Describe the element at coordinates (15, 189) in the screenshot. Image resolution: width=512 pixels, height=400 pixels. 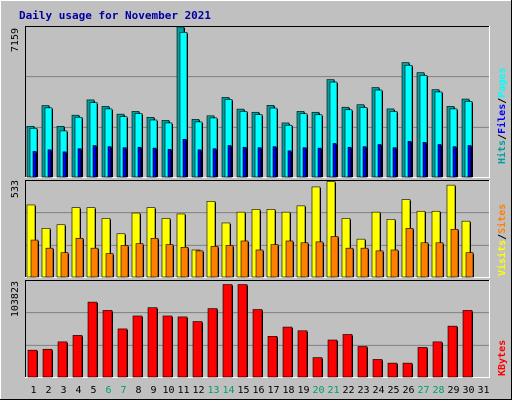
I see `y-max-label-visits: 533` at that location.